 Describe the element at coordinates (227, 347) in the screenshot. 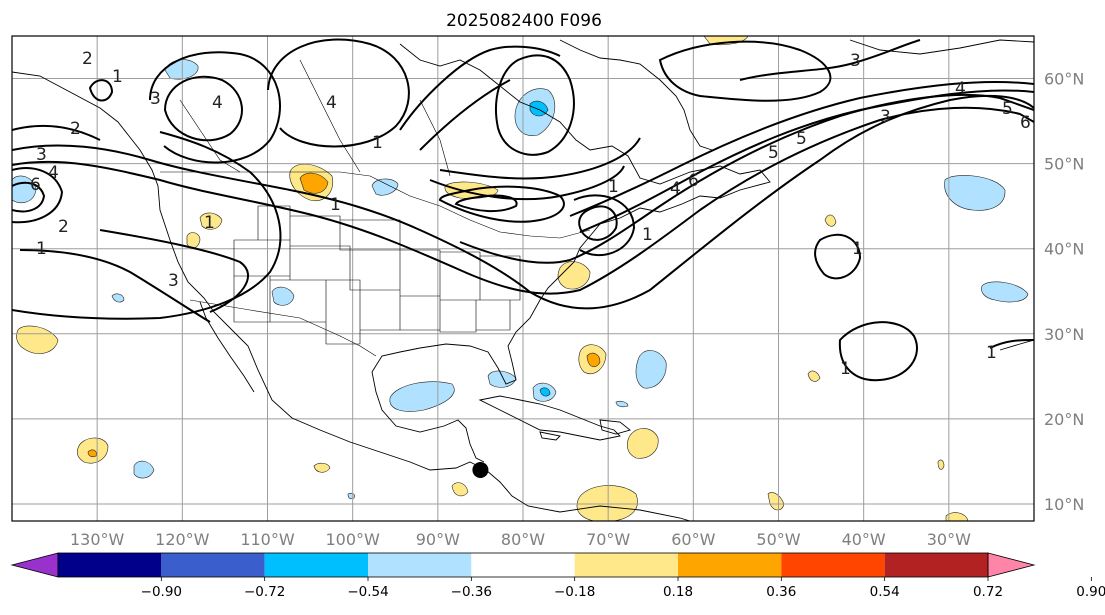

I see `baja-california` at that location.